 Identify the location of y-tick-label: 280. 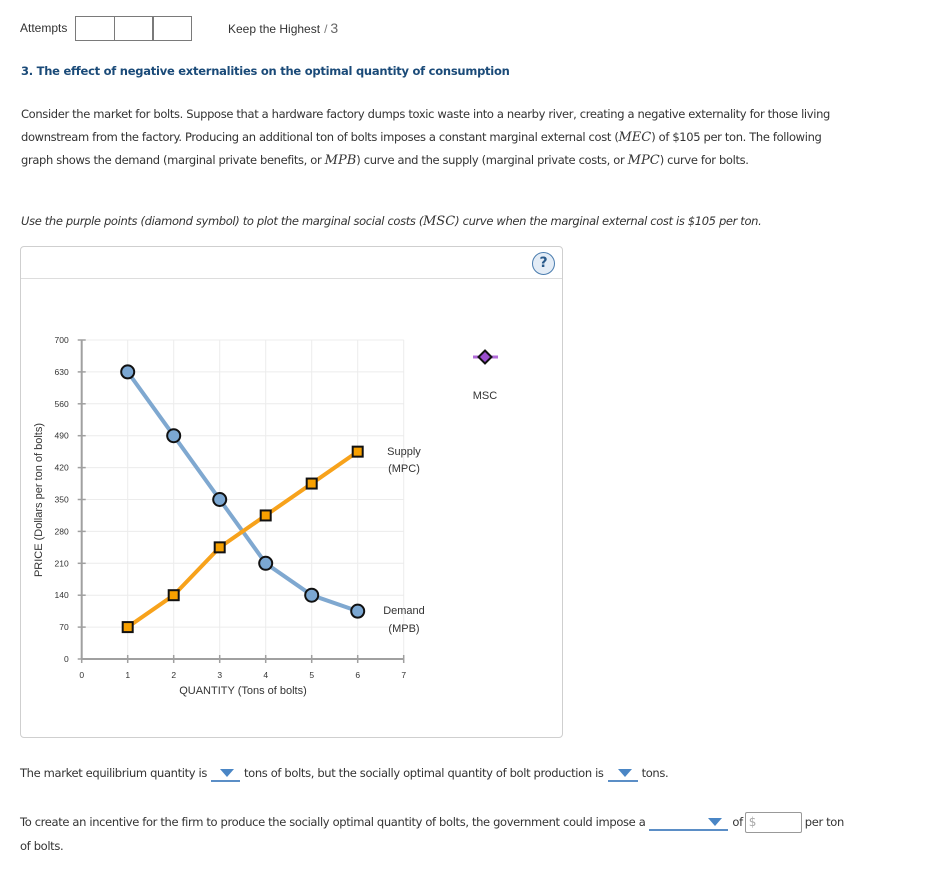
(62, 531).